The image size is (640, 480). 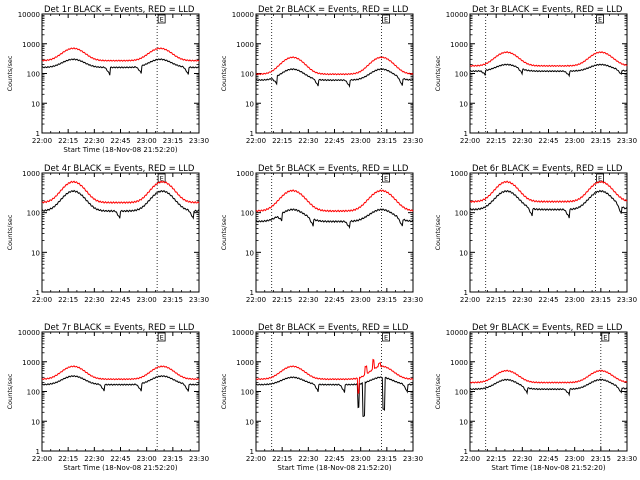 What do you see at coordinates (119, 10) in the screenshot?
I see `panel-title: Det 1r BLACK = Events, RED = LLD` at bounding box center [119, 10].